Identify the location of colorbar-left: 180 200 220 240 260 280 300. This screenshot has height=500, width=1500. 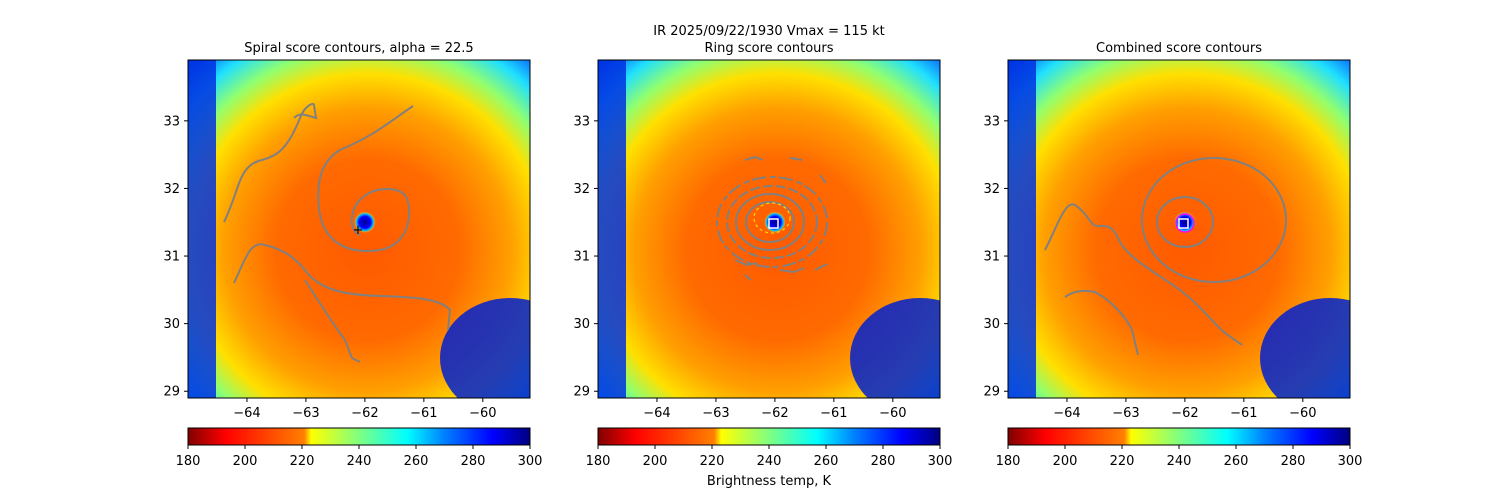
(359, 448).